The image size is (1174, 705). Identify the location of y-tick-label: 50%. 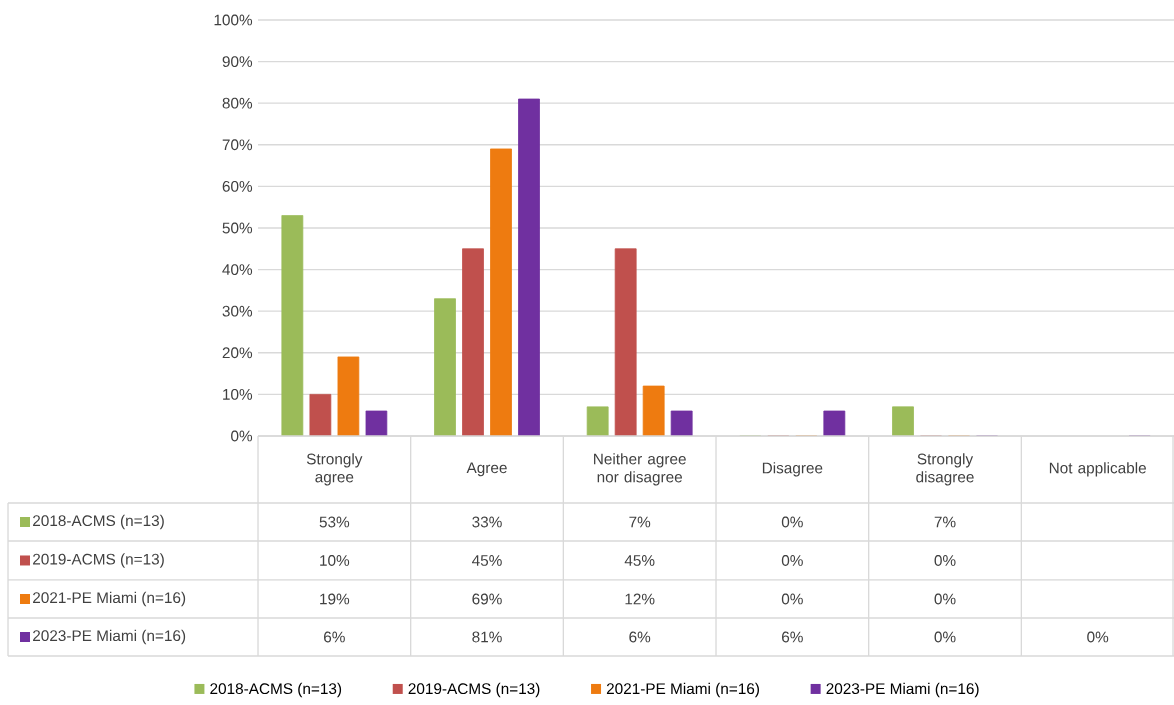
(237, 228).